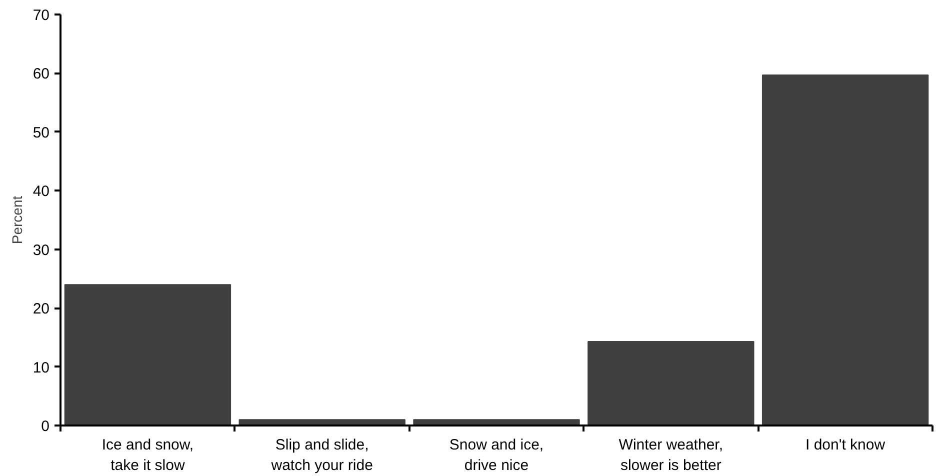 The image size is (936, 476). What do you see at coordinates (16, 220) in the screenshot?
I see `y-axis-title: Percent` at bounding box center [16, 220].